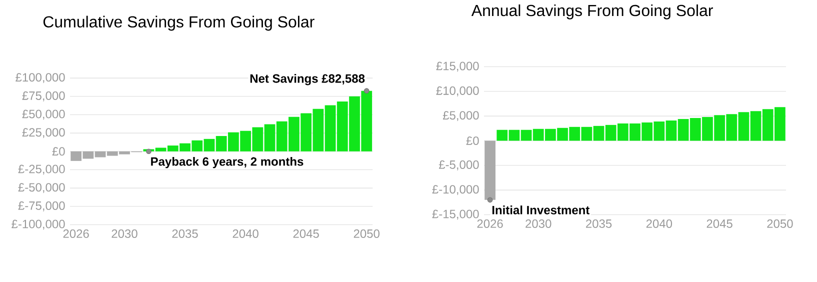 The image size is (817, 282). Describe the element at coordinates (40, 78) in the screenshot. I see `y-tick-label: £100,000` at that location.